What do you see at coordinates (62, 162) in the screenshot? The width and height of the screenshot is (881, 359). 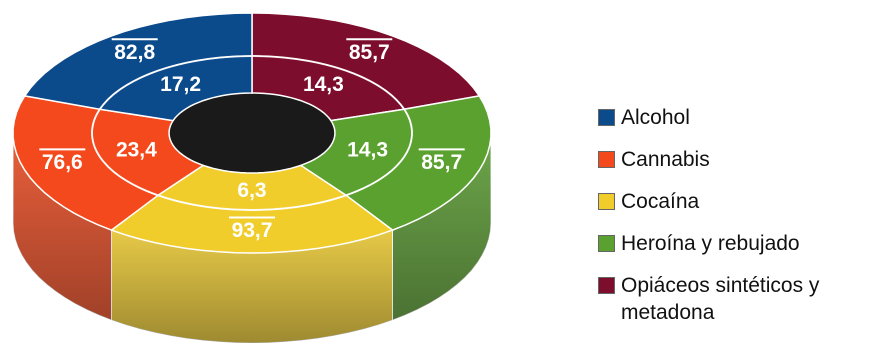 I see `outer-label-cannabis: 76,6` at bounding box center [62, 162].